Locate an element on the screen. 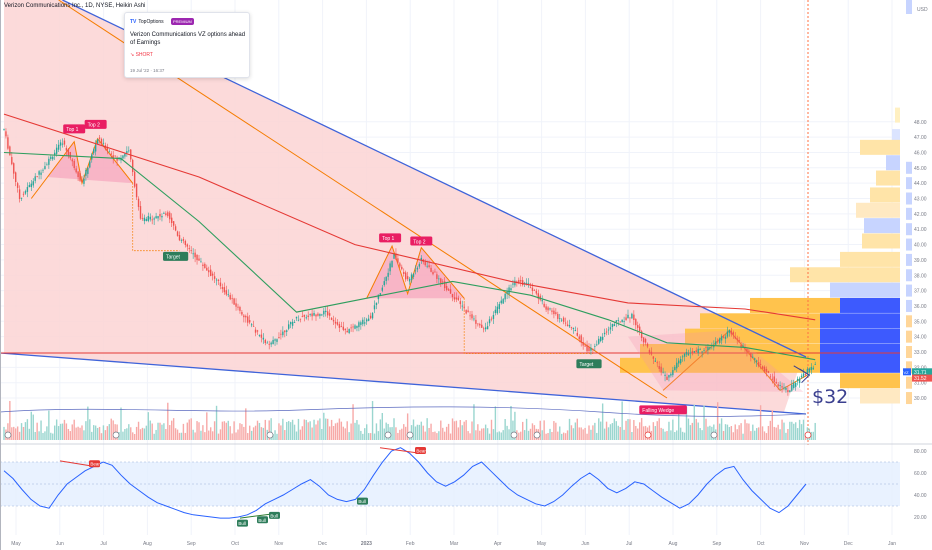 This screenshot has width=932, height=550. axis-profile-block is located at coordinates (909, 305).